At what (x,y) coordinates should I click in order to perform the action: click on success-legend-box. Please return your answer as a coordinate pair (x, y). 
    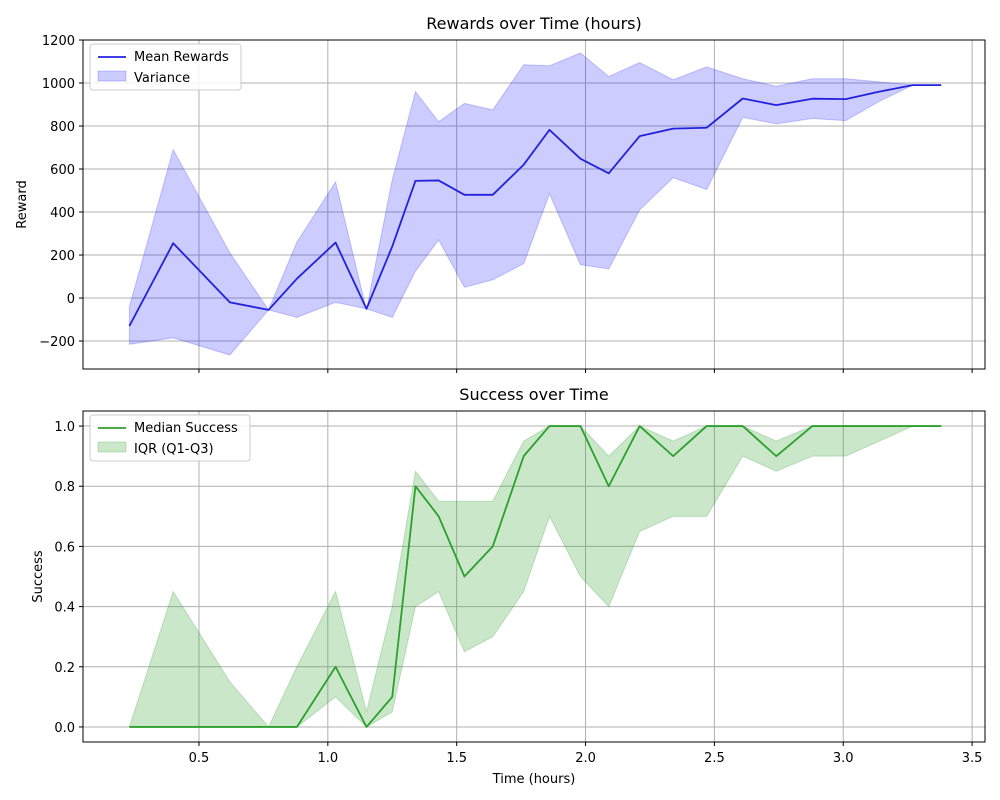
    Looking at the image, I should click on (170, 438).